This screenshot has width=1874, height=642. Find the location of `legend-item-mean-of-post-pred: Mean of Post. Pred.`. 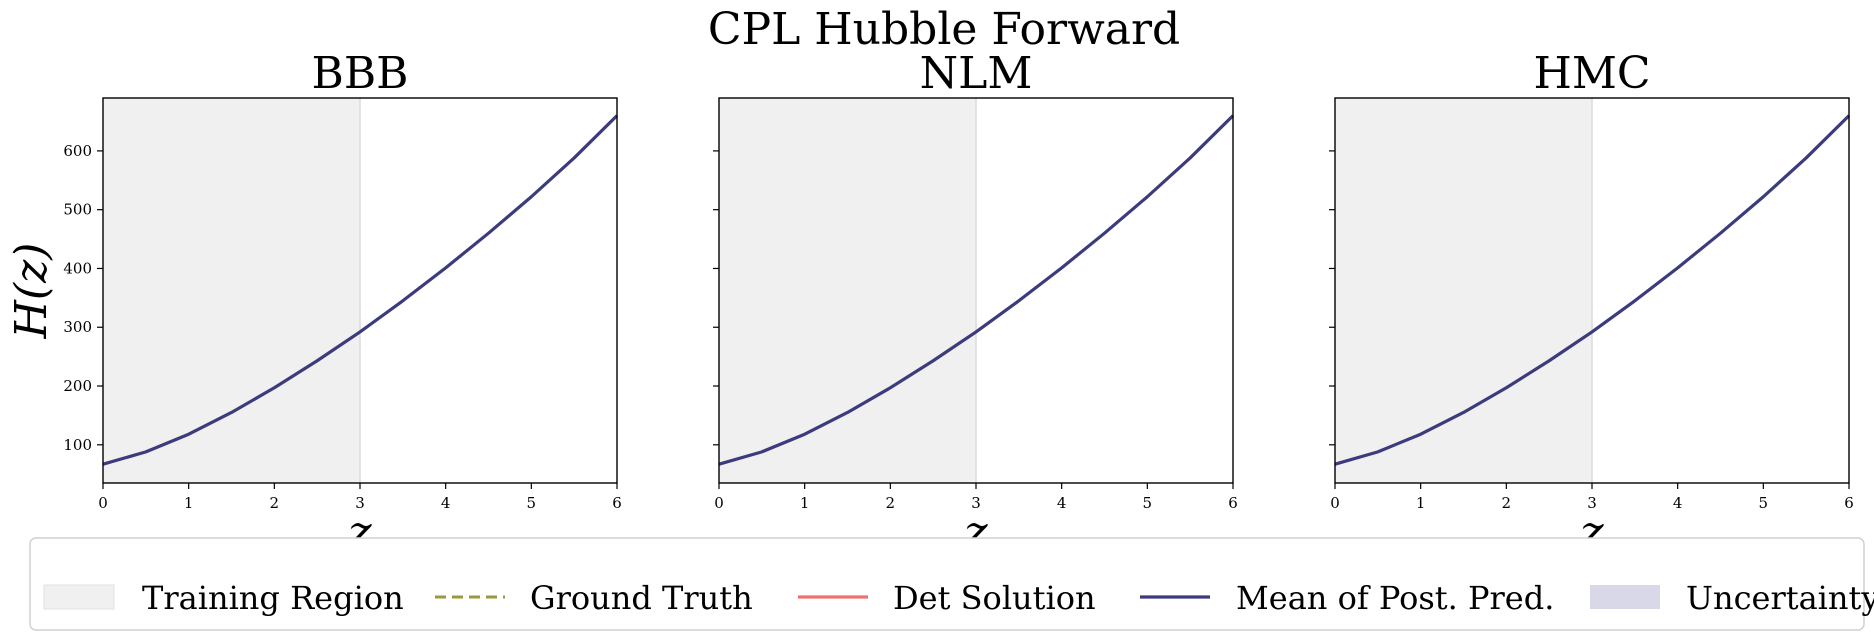

legend-item-mean-of-post-pred: Mean of Post. Pred. is located at coordinates (1347, 598).